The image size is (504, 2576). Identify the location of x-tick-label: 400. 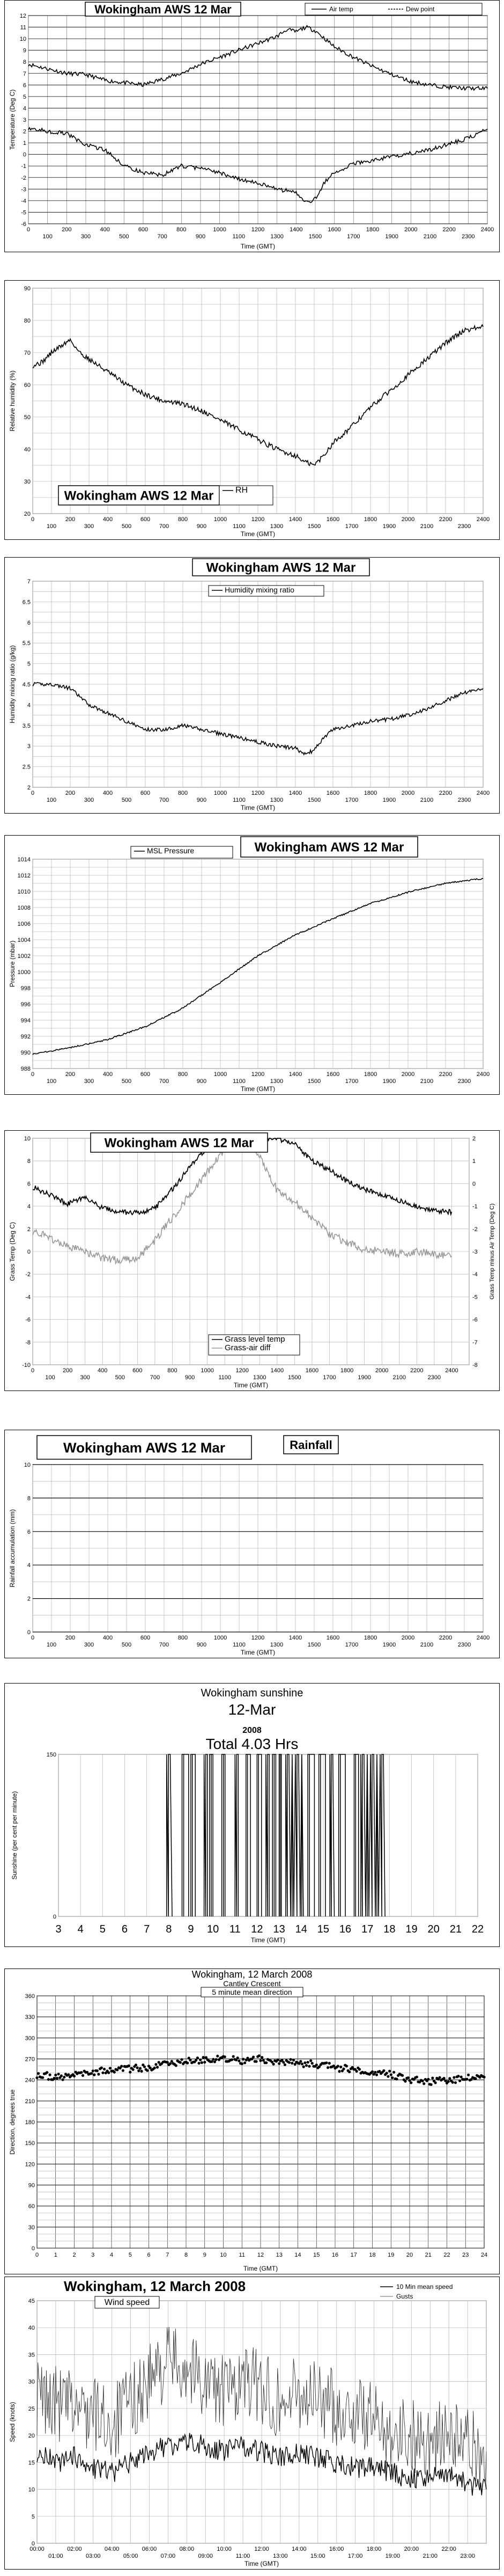
(108, 1638).